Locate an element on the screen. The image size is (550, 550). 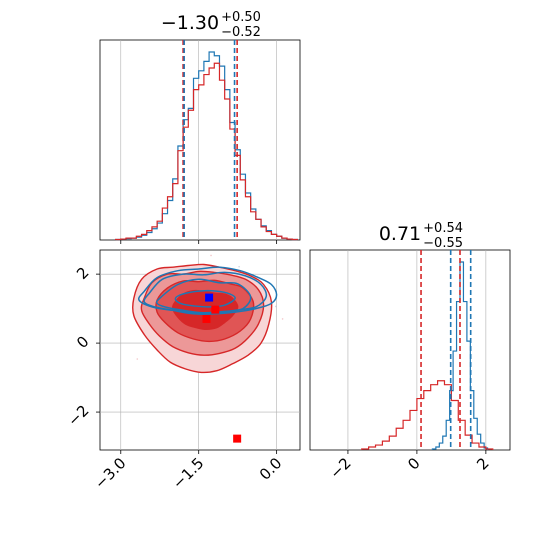
joint-xticks: −3.0 −1.5 0.0 is located at coordinates (188, 471).